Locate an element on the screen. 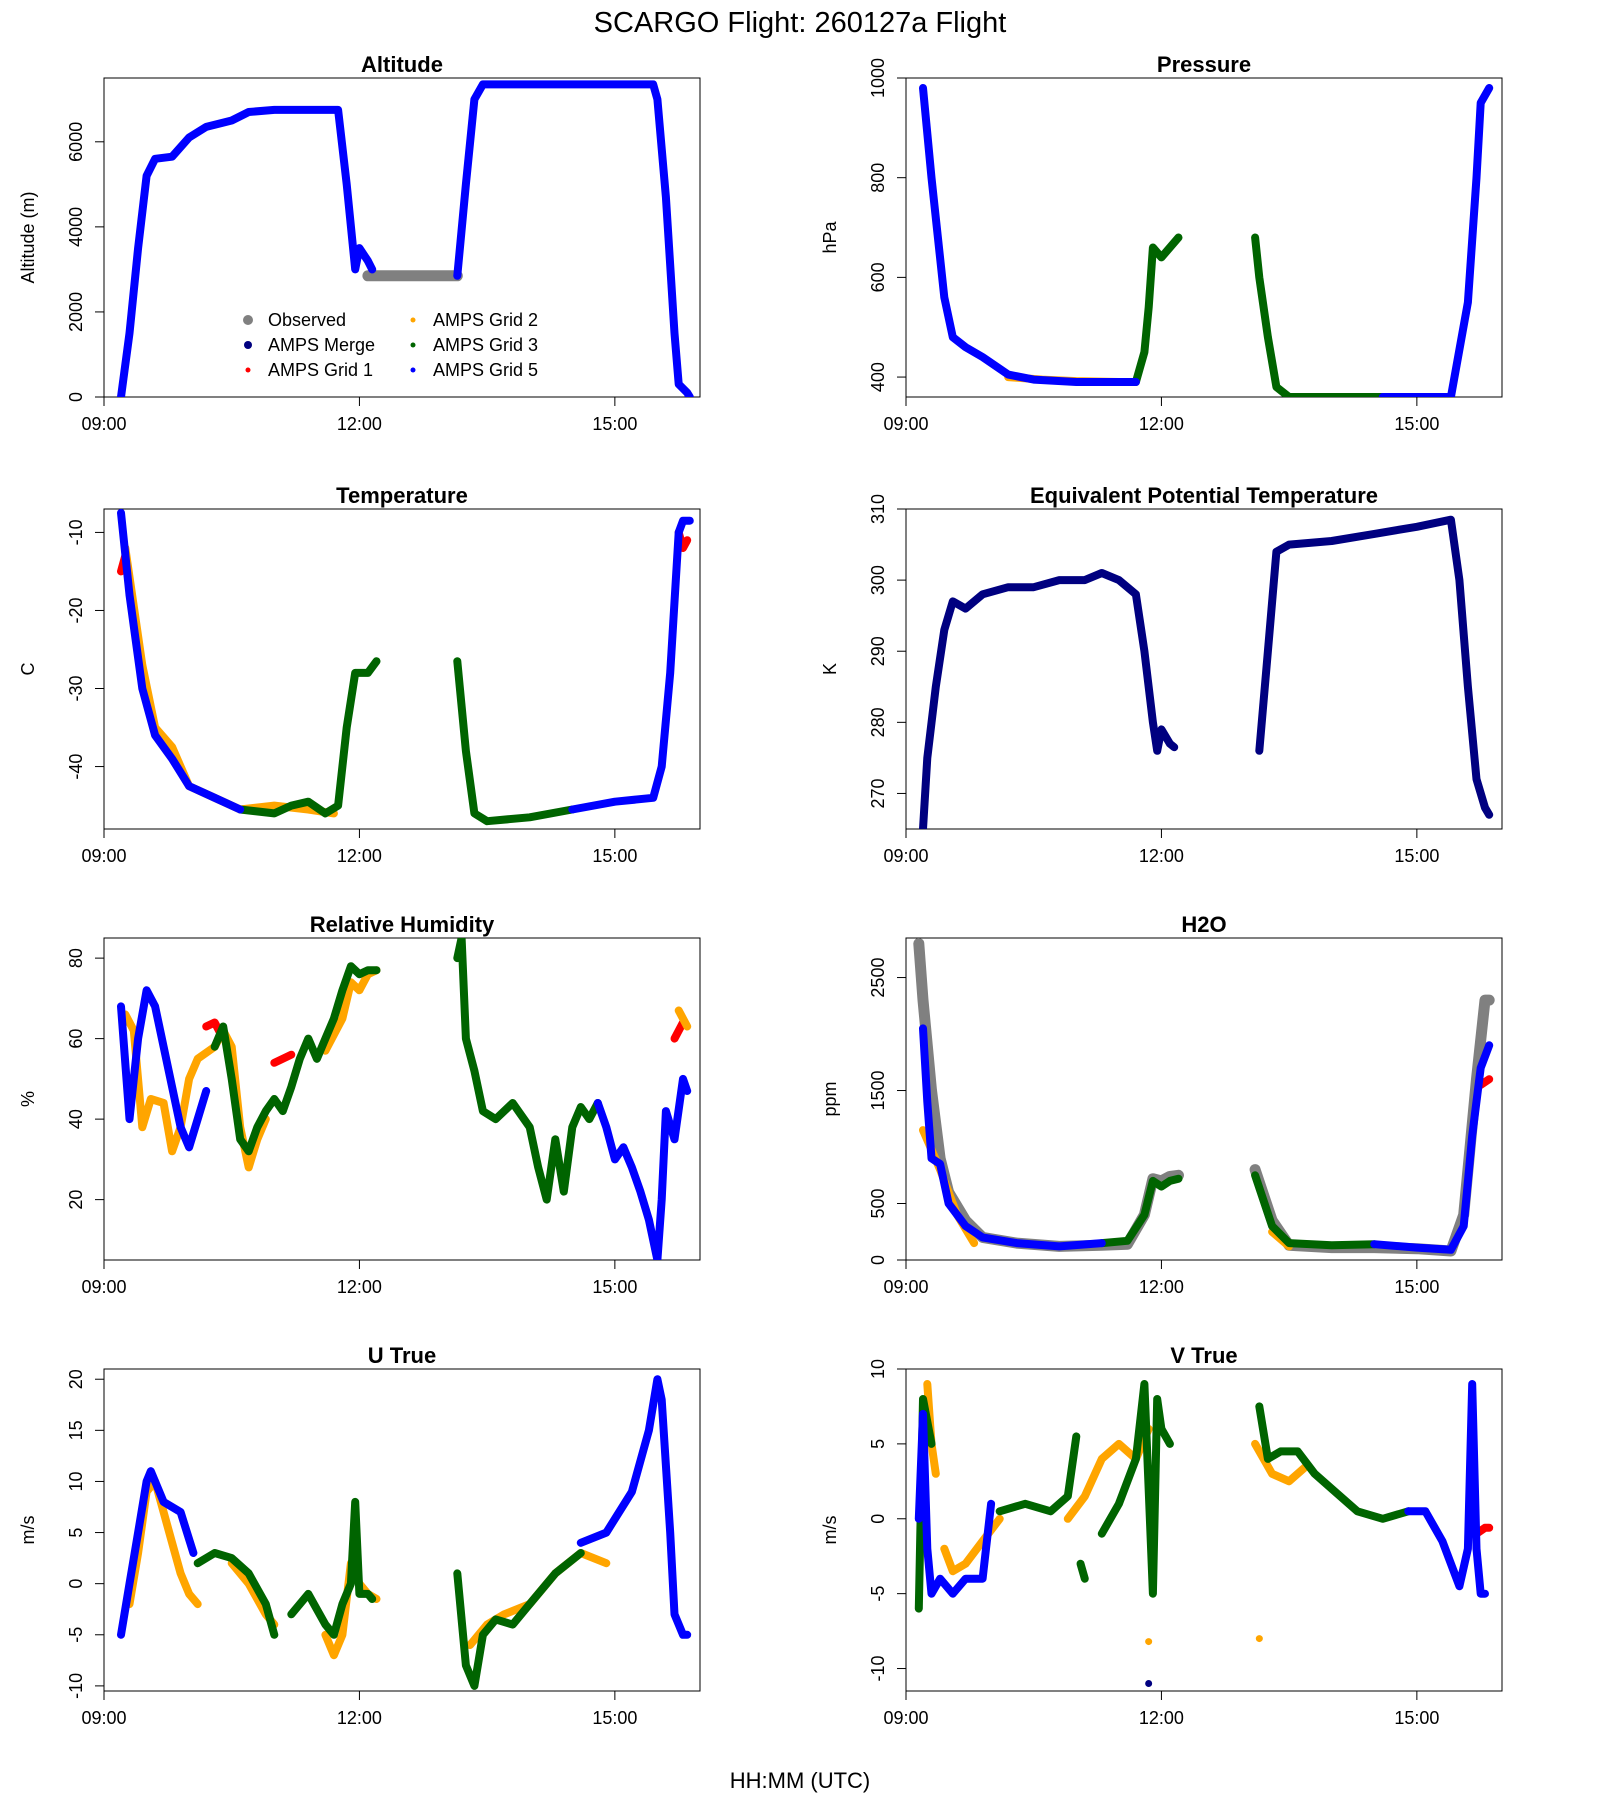 The width and height of the screenshot is (1600, 1800). altitude-y-tick-label: 4000 is located at coordinates (76, 227).